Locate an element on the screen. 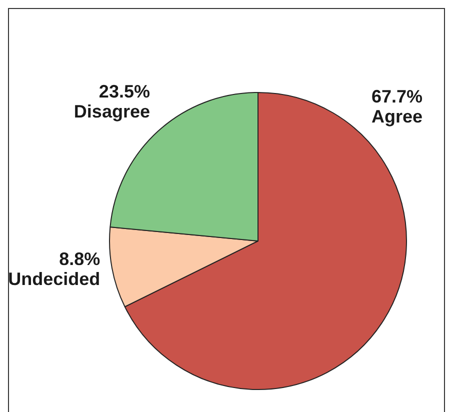 This screenshot has height=412, width=453. slice-label: Undecided is located at coordinates (54, 279).